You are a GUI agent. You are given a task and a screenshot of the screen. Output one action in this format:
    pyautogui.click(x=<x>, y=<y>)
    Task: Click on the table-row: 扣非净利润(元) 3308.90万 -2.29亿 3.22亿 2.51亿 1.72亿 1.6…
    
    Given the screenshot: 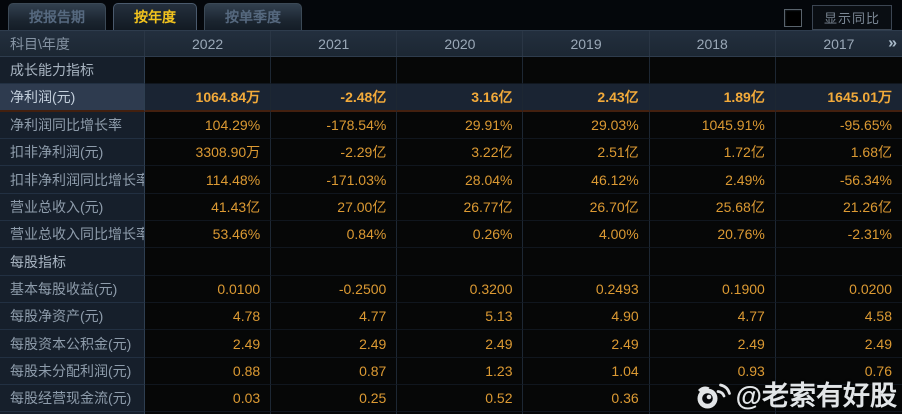 What is the action you would take?
    pyautogui.click(x=451, y=153)
    